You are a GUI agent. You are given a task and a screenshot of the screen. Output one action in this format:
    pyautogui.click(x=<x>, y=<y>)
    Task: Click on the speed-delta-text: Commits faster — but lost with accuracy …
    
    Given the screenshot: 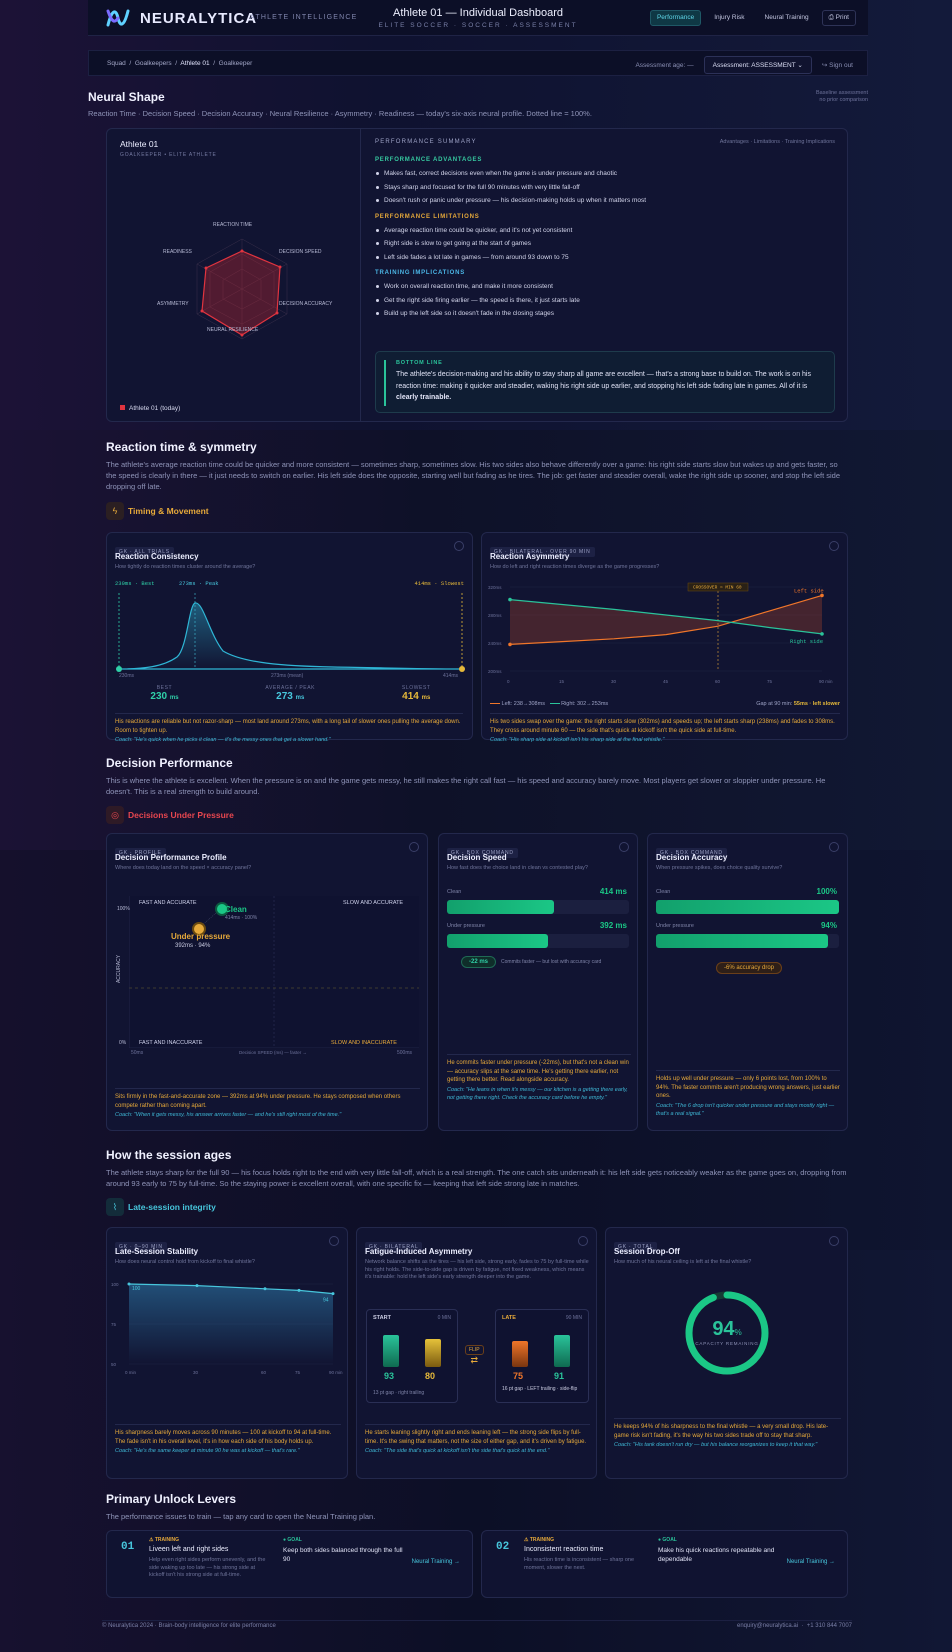 What is the action you would take?
    pyautogui.click(x=551, y=962)
    